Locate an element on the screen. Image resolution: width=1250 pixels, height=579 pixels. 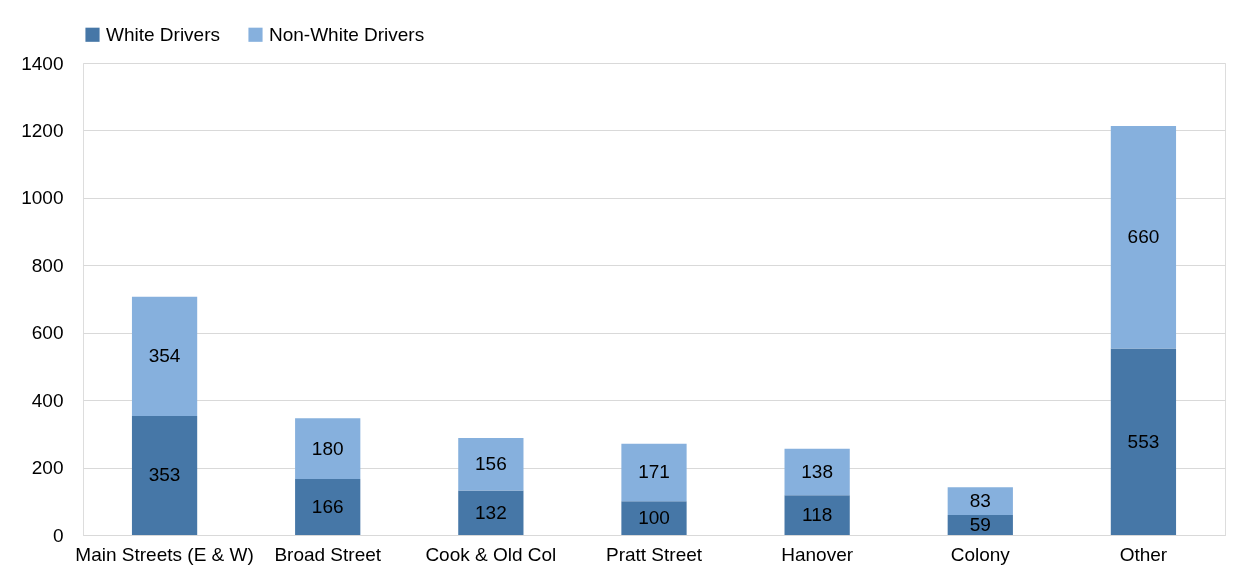
data-label: 660 is located at coordinates (1143, 237).